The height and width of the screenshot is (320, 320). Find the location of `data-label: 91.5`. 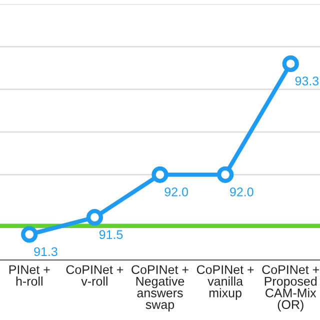

data-label: 91.5 is located at coordinates (111, 235).